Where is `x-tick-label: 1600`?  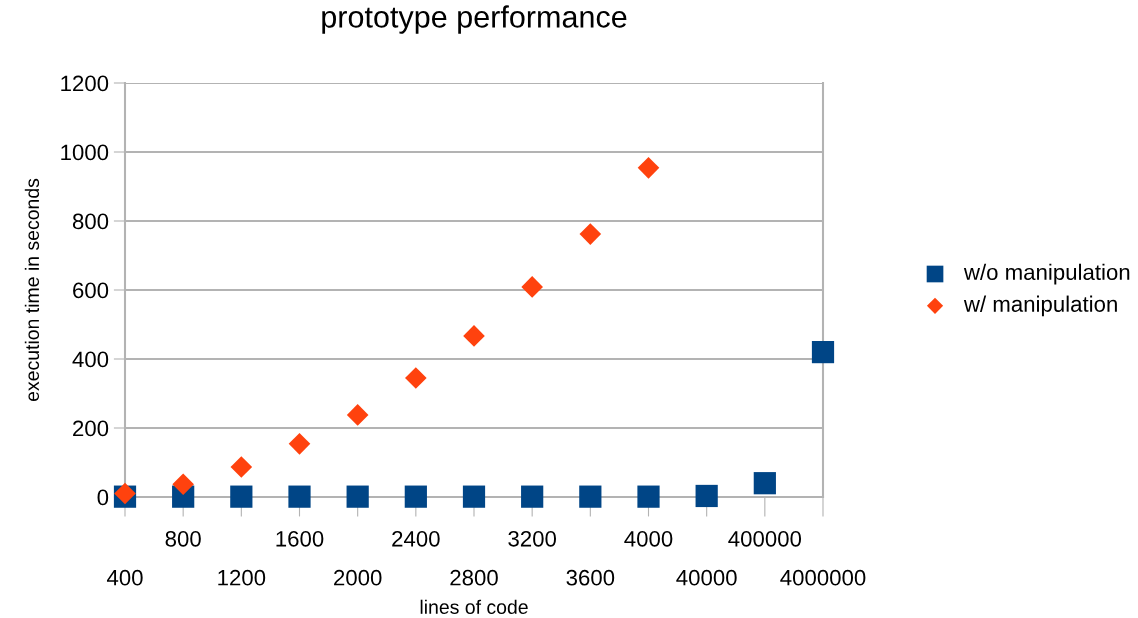
x-tick-label: 1600 is located at coordinates (300, 538).